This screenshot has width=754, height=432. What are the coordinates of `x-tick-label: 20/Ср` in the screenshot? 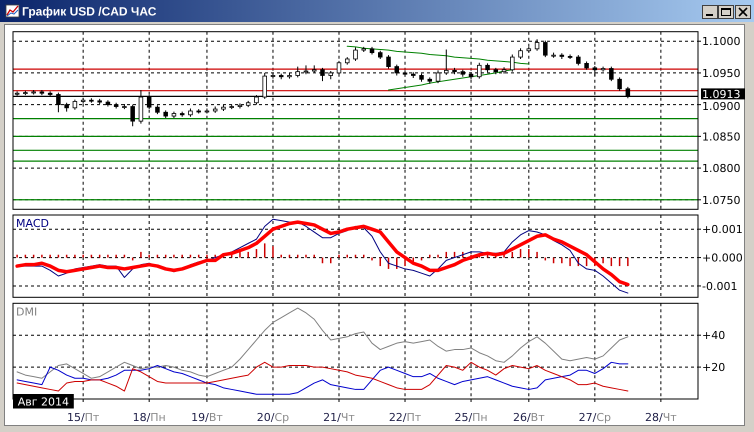 It's located at (273, 417).